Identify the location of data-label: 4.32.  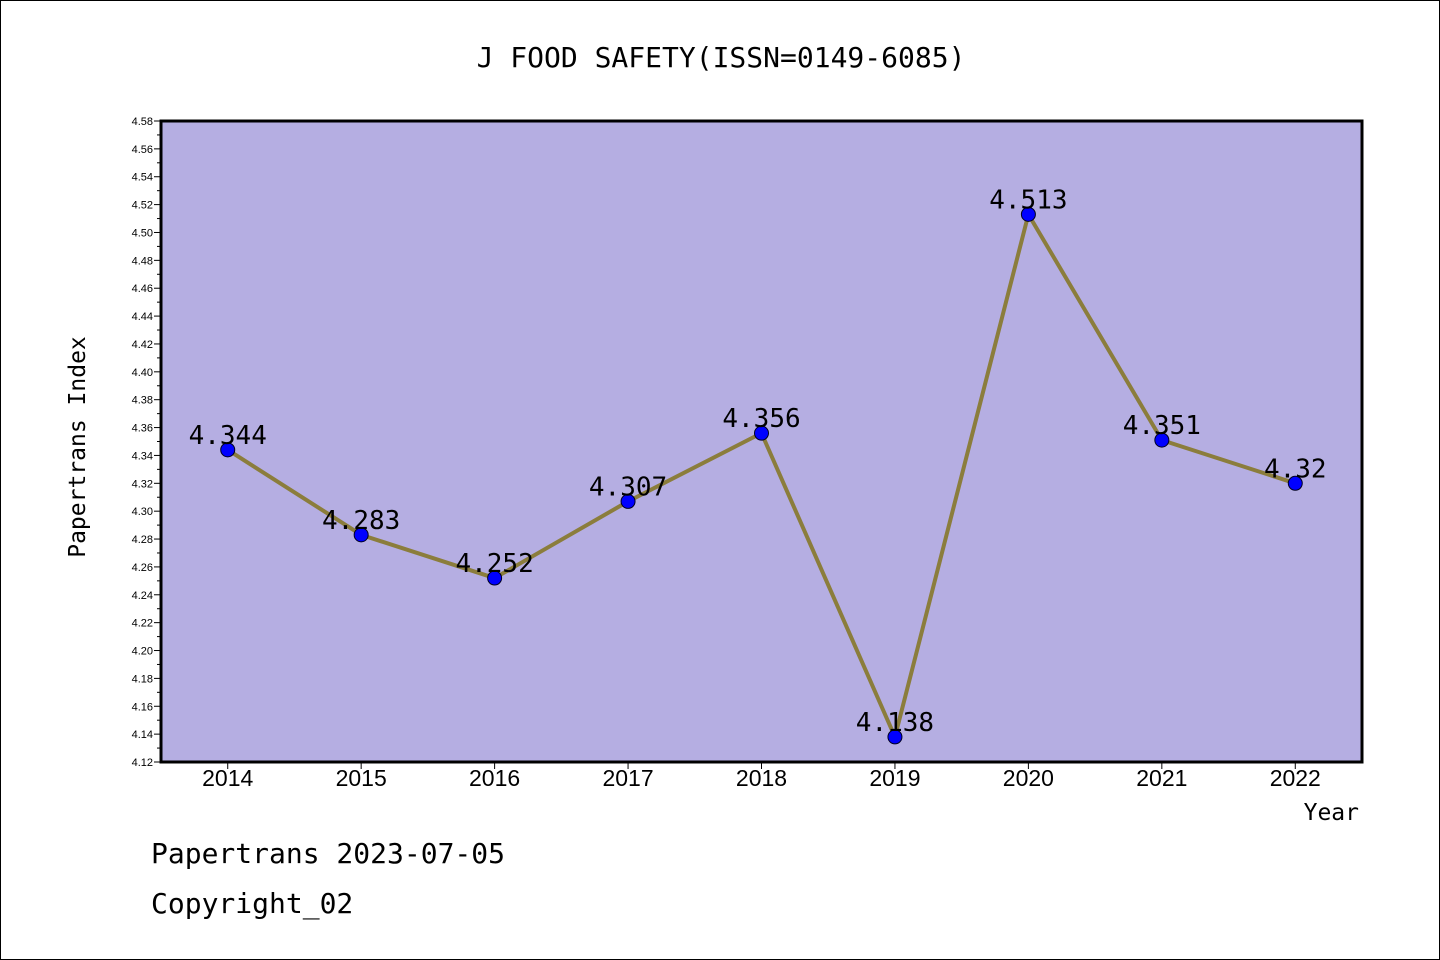
(1295, 469).